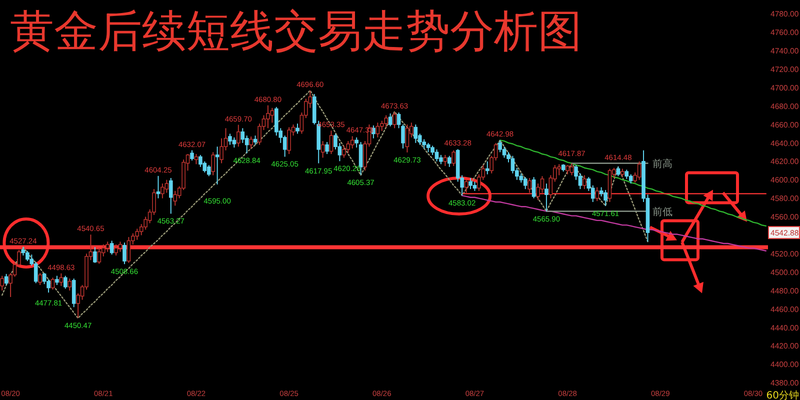 The height and width of the screenshot is (400, 800). Describe the element at coordinates (662, 212) in the screenshot. I see `series-label: 前低` at that location.